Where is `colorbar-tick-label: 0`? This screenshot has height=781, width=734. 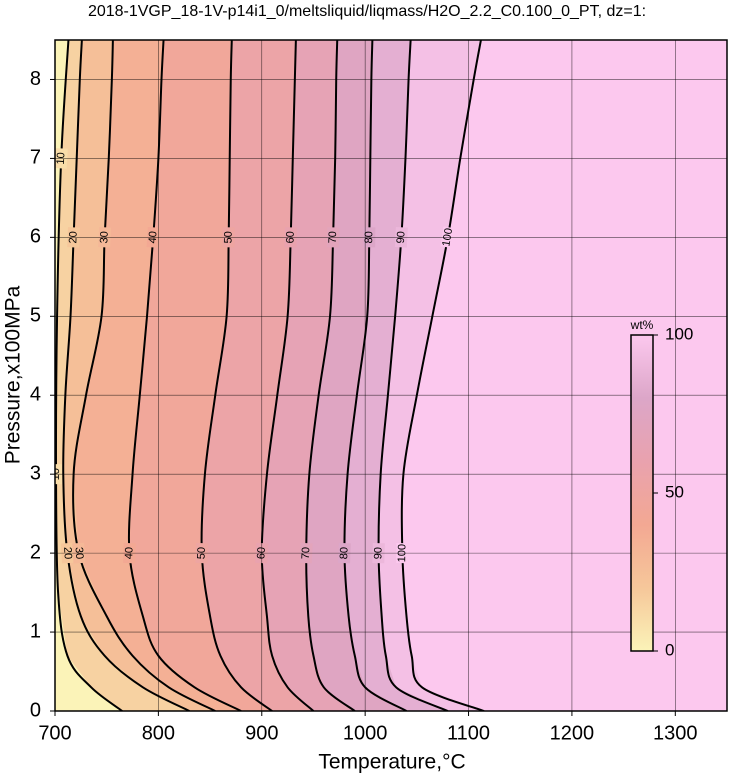 colorbar-tick-label: 0 is located at coordinates (669, 649).